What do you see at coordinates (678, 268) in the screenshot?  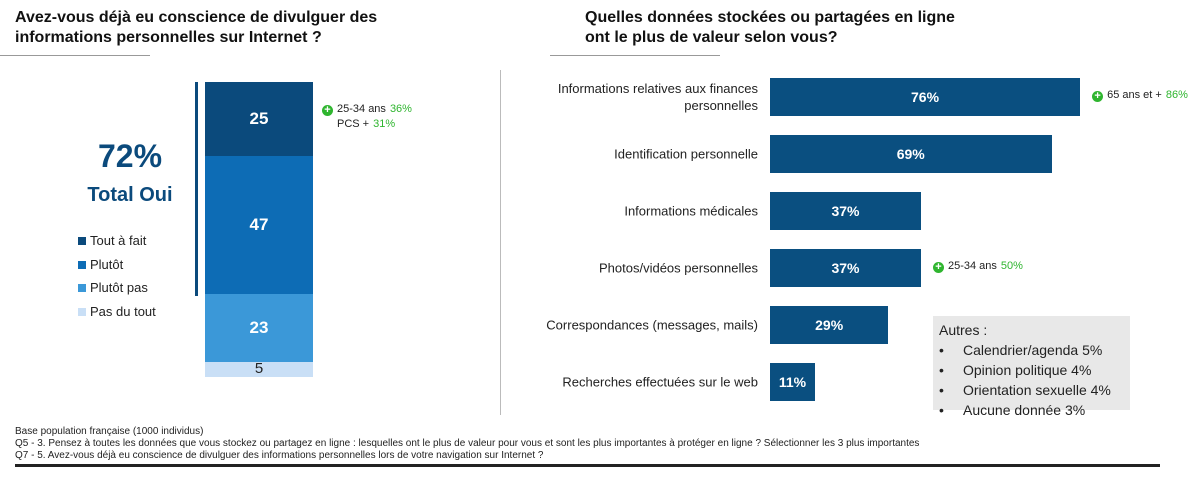 I see `category-label: Photos/vidéos personnelles` at bounding box center [678, 268].